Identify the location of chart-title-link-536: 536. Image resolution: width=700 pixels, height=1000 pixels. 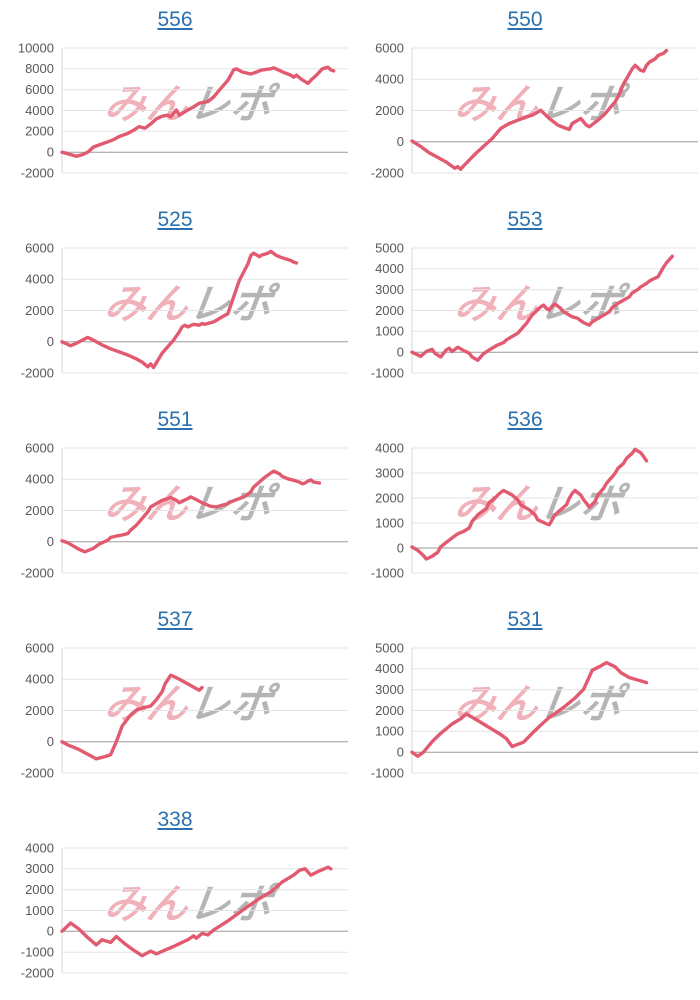
(525, 419).